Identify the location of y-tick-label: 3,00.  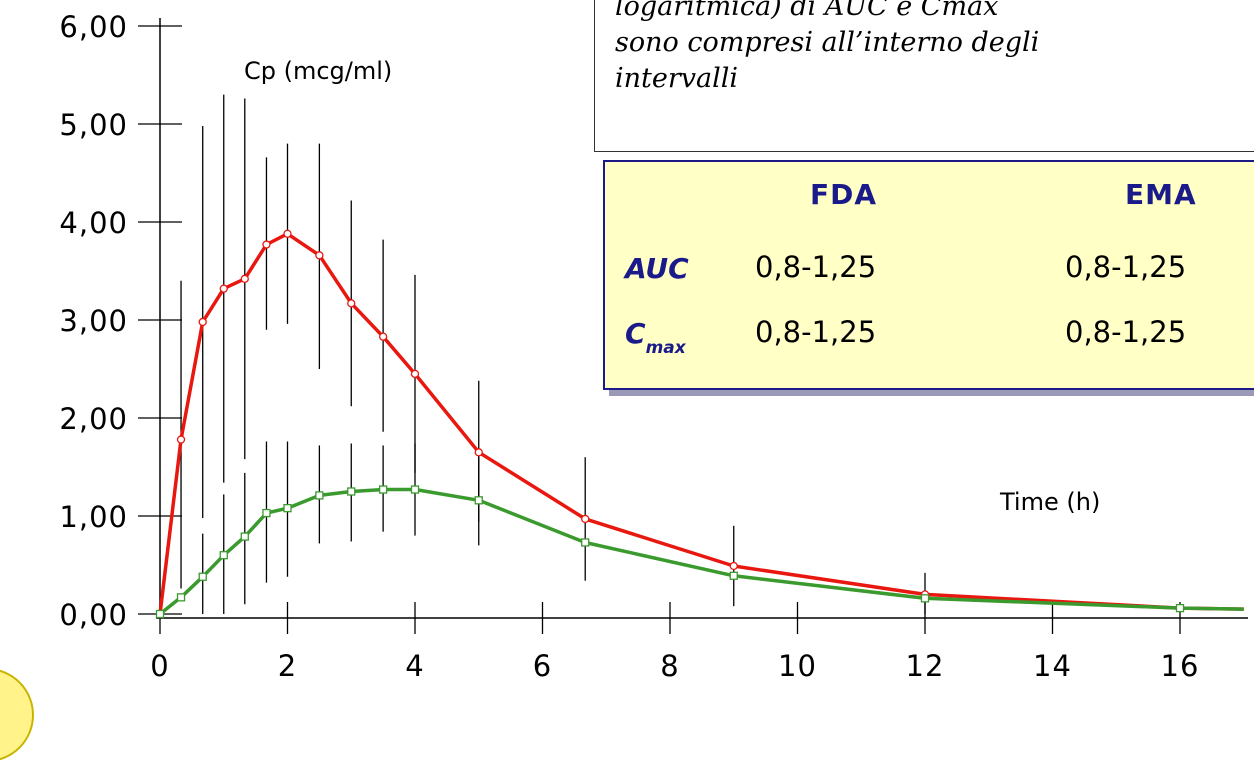
(93, 321).